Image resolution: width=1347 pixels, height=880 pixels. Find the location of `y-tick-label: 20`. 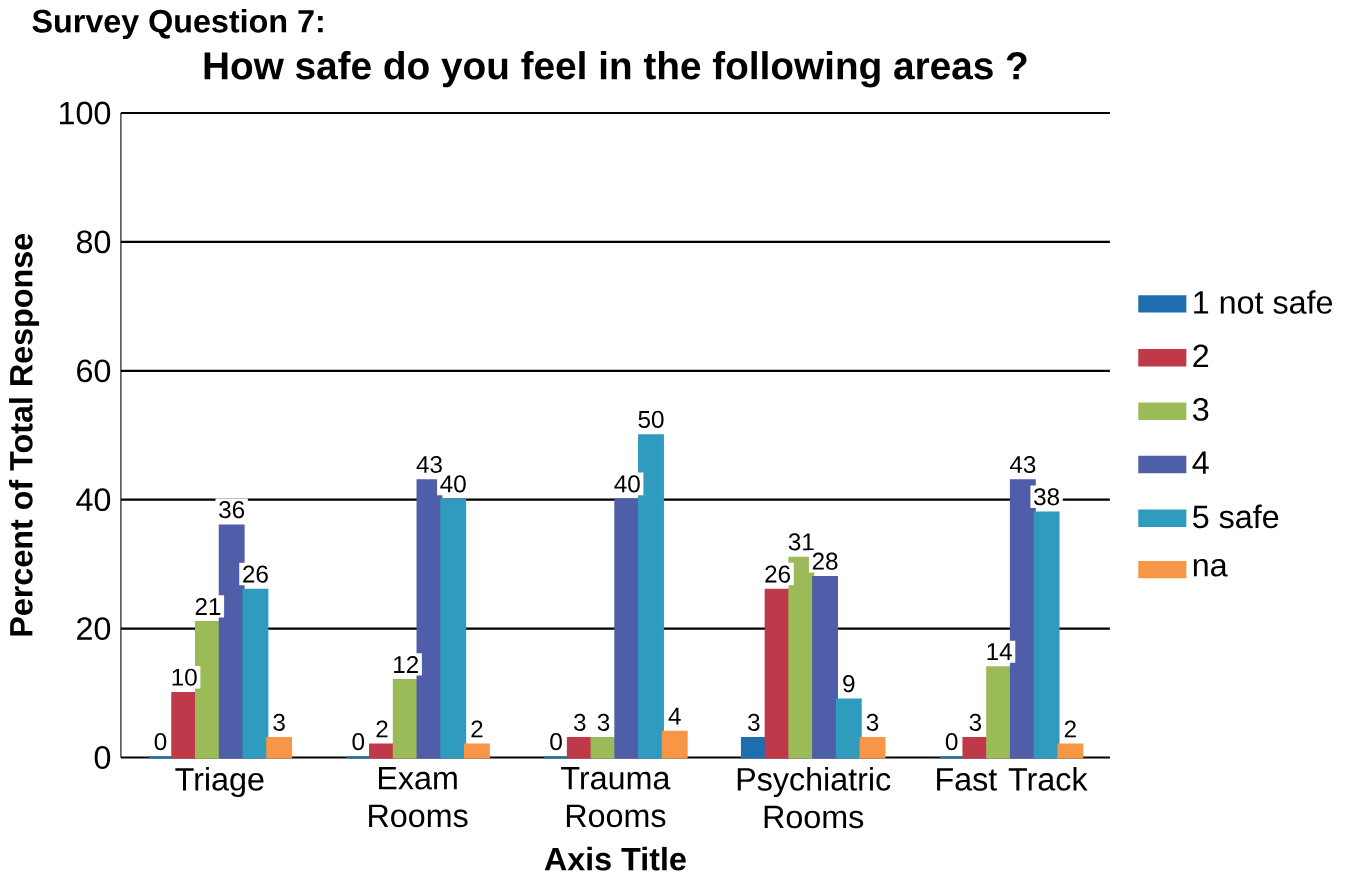

y-tick-label: 20 is located at coordinates (94, 629).